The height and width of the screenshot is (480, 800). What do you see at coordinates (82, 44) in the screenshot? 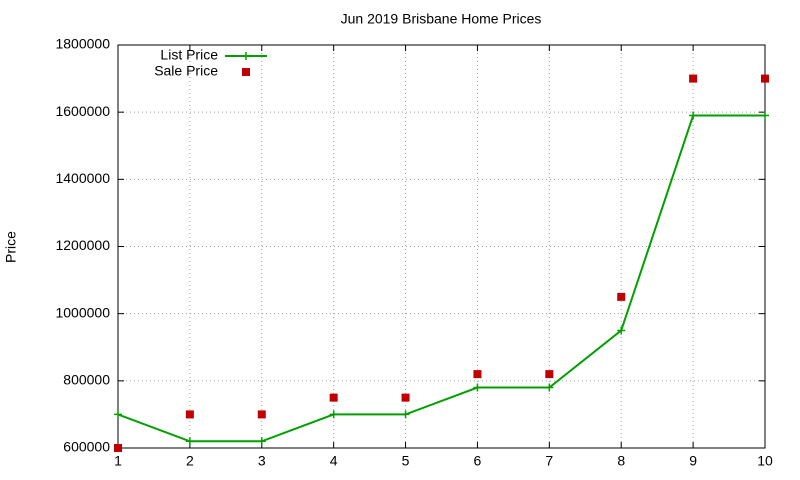
I see `y-tick-label: 1800000` at bounding box center [82, 44].